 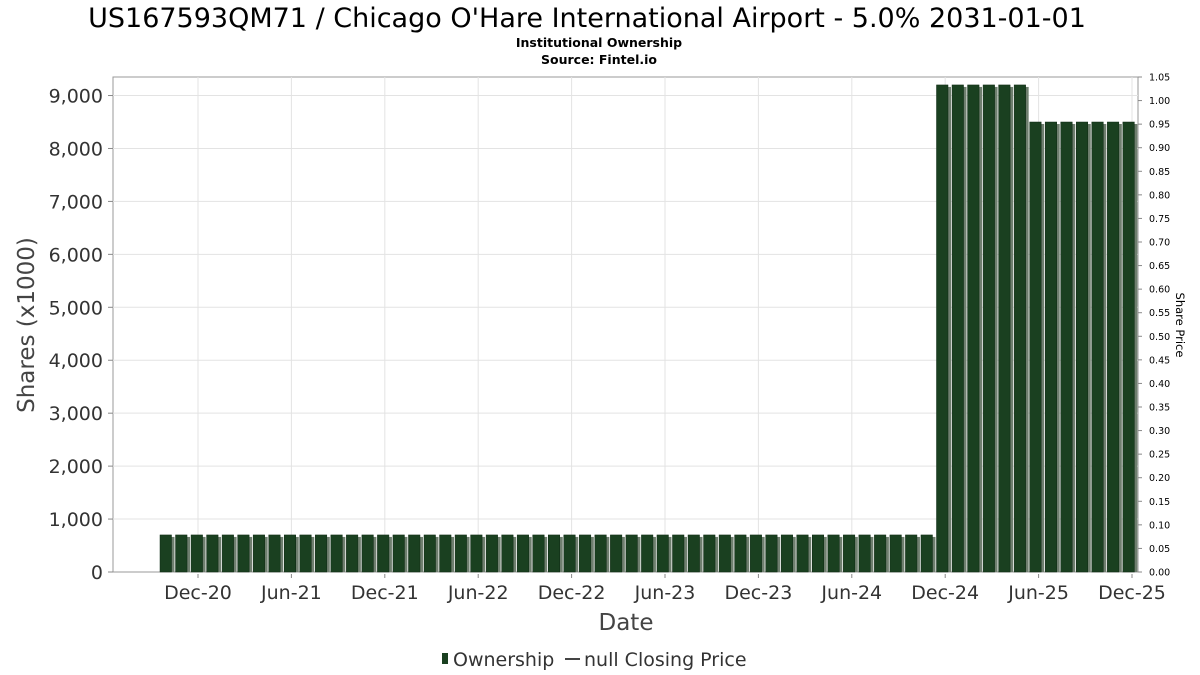 What do you see at coordinates (76, 414) in the screenshot?
I see `y-tick-label: 3,000` at bounding box center [76, 414].